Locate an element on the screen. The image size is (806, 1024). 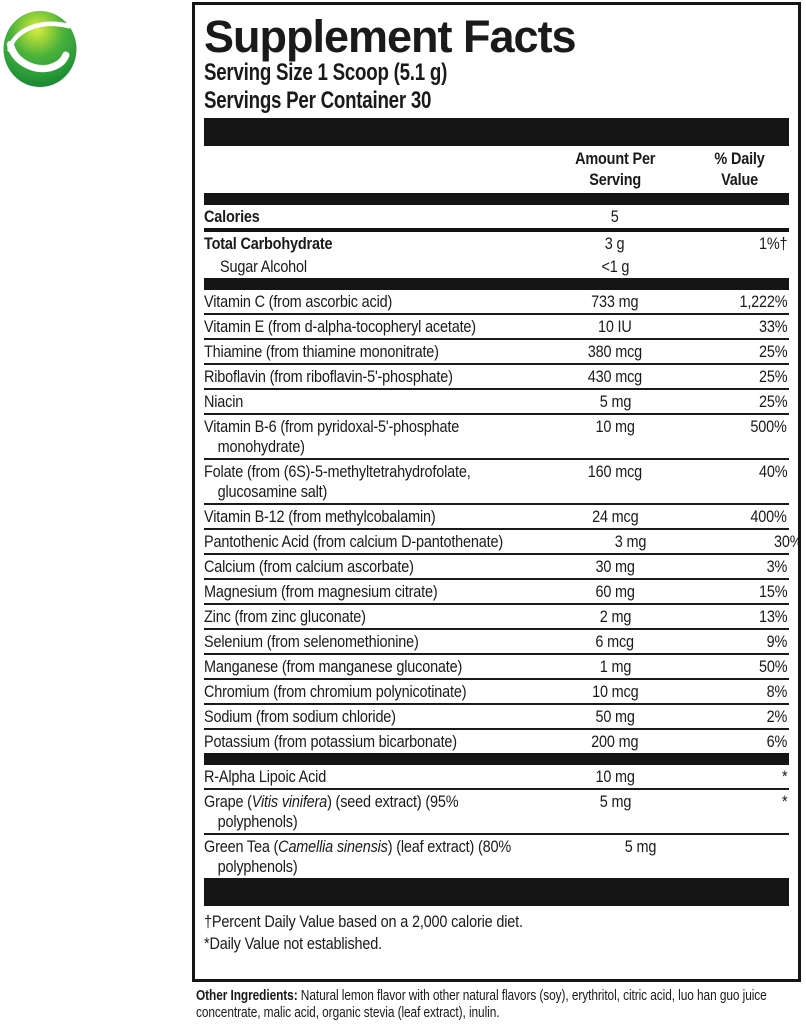
nutrient-row: Zinc (from zinc gluconate) 2 mg 13% is located at coordinates (496, 616).